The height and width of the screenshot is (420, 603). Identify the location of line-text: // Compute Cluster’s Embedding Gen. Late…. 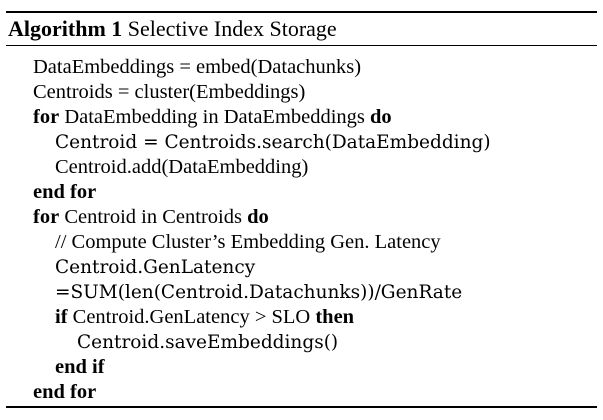
(248, 242).